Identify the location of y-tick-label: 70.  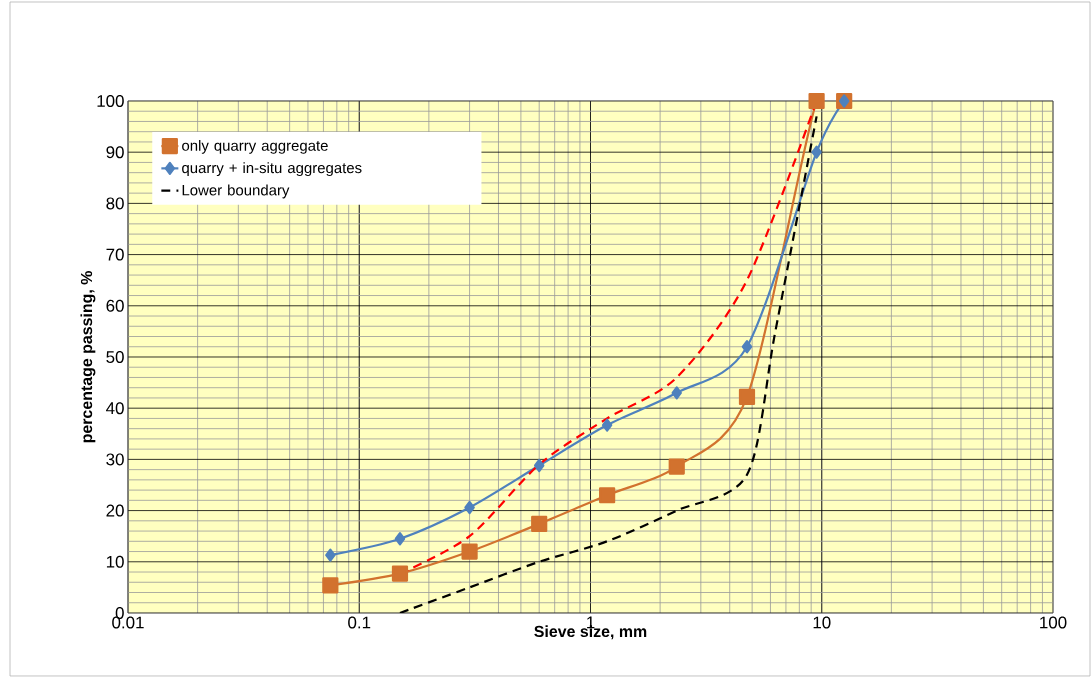
(115, 254).